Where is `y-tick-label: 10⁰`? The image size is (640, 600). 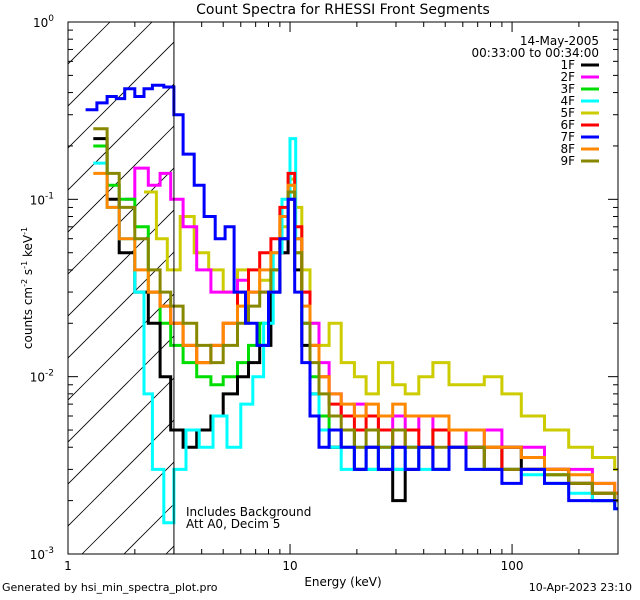
y-tick-label: 10⁰ is located at coordinates (43, 22).